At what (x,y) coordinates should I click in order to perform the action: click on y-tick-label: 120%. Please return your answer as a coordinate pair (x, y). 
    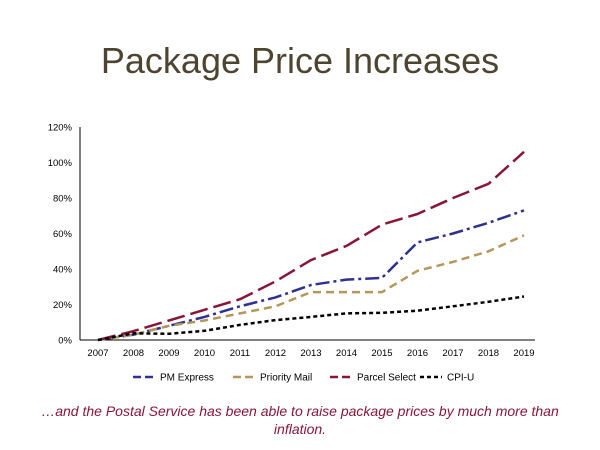
    Looking at the image, I should click on (60, 128).